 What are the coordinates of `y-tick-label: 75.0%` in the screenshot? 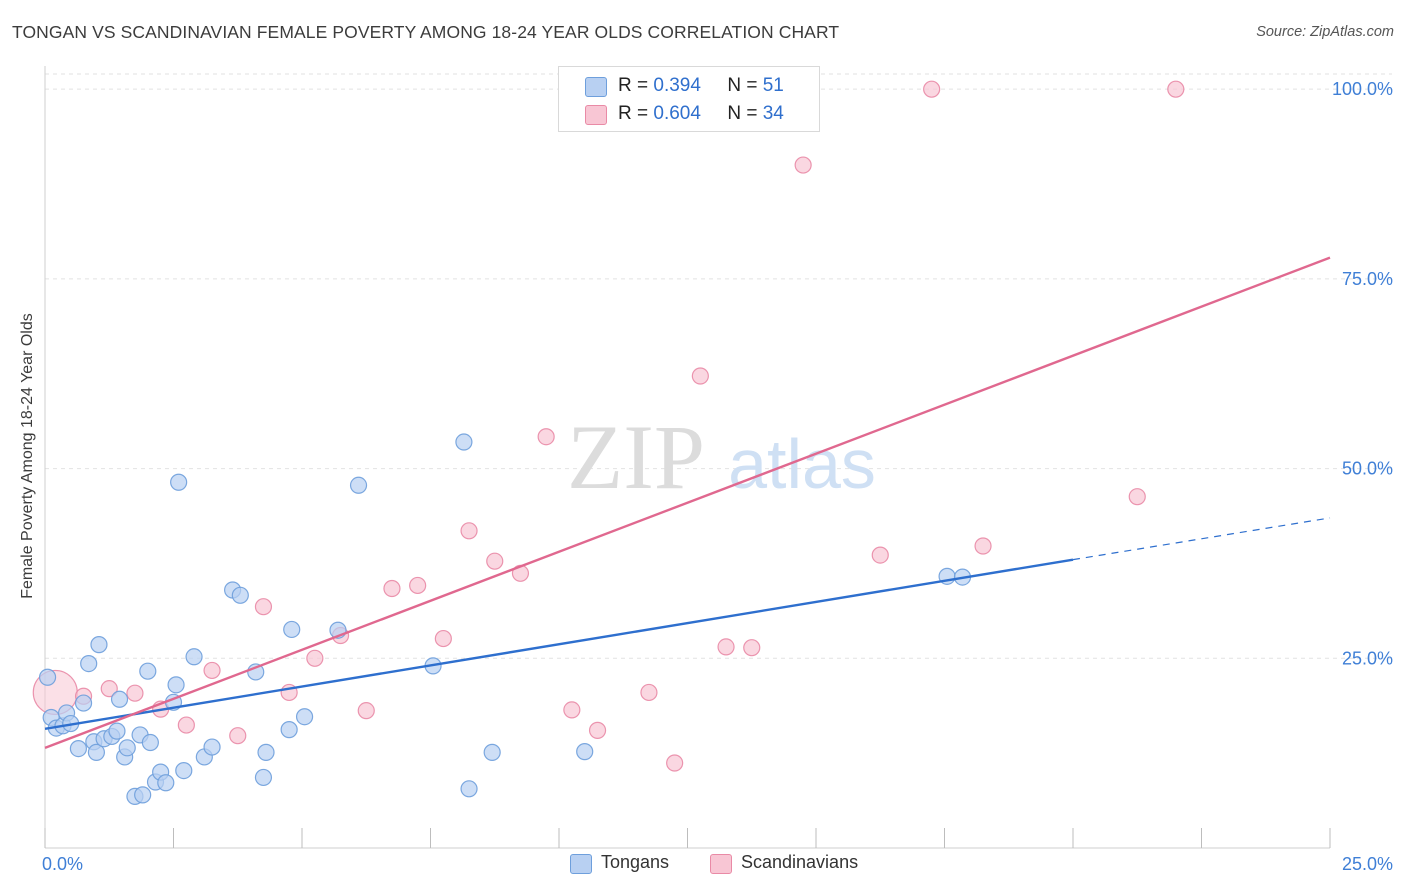 It's located at (1367, 279).